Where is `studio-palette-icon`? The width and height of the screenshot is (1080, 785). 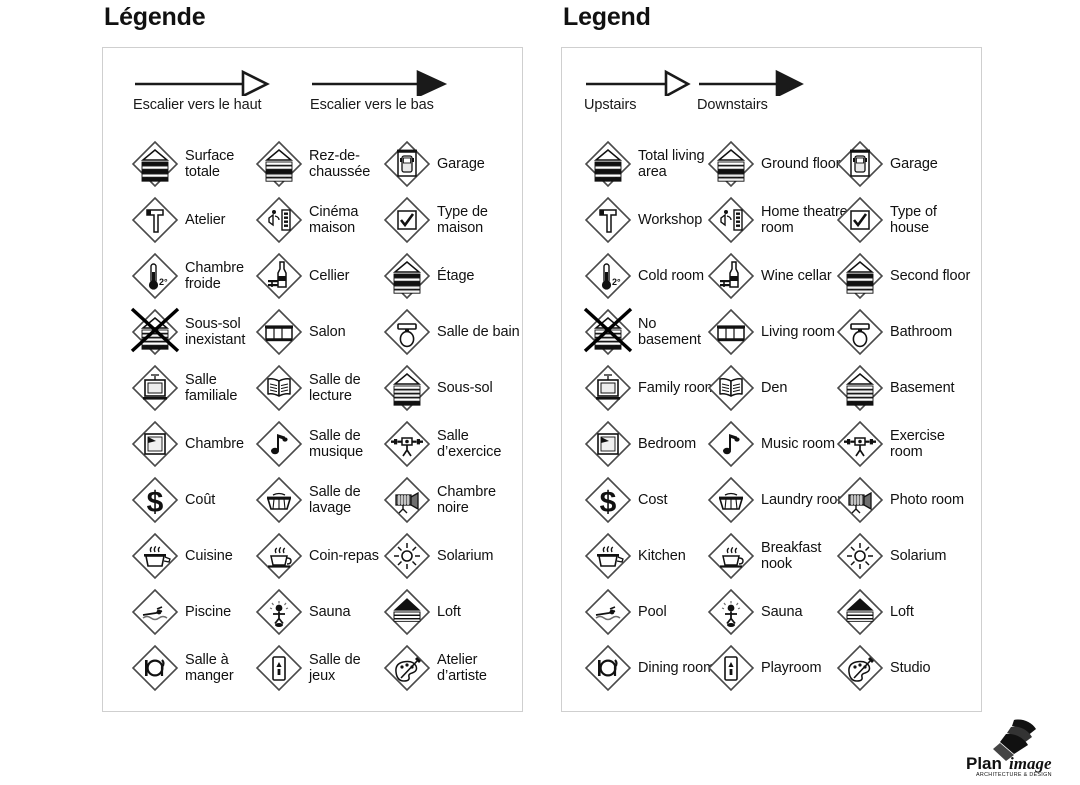 studio-palette-icon is located at coordinates (860, 668).